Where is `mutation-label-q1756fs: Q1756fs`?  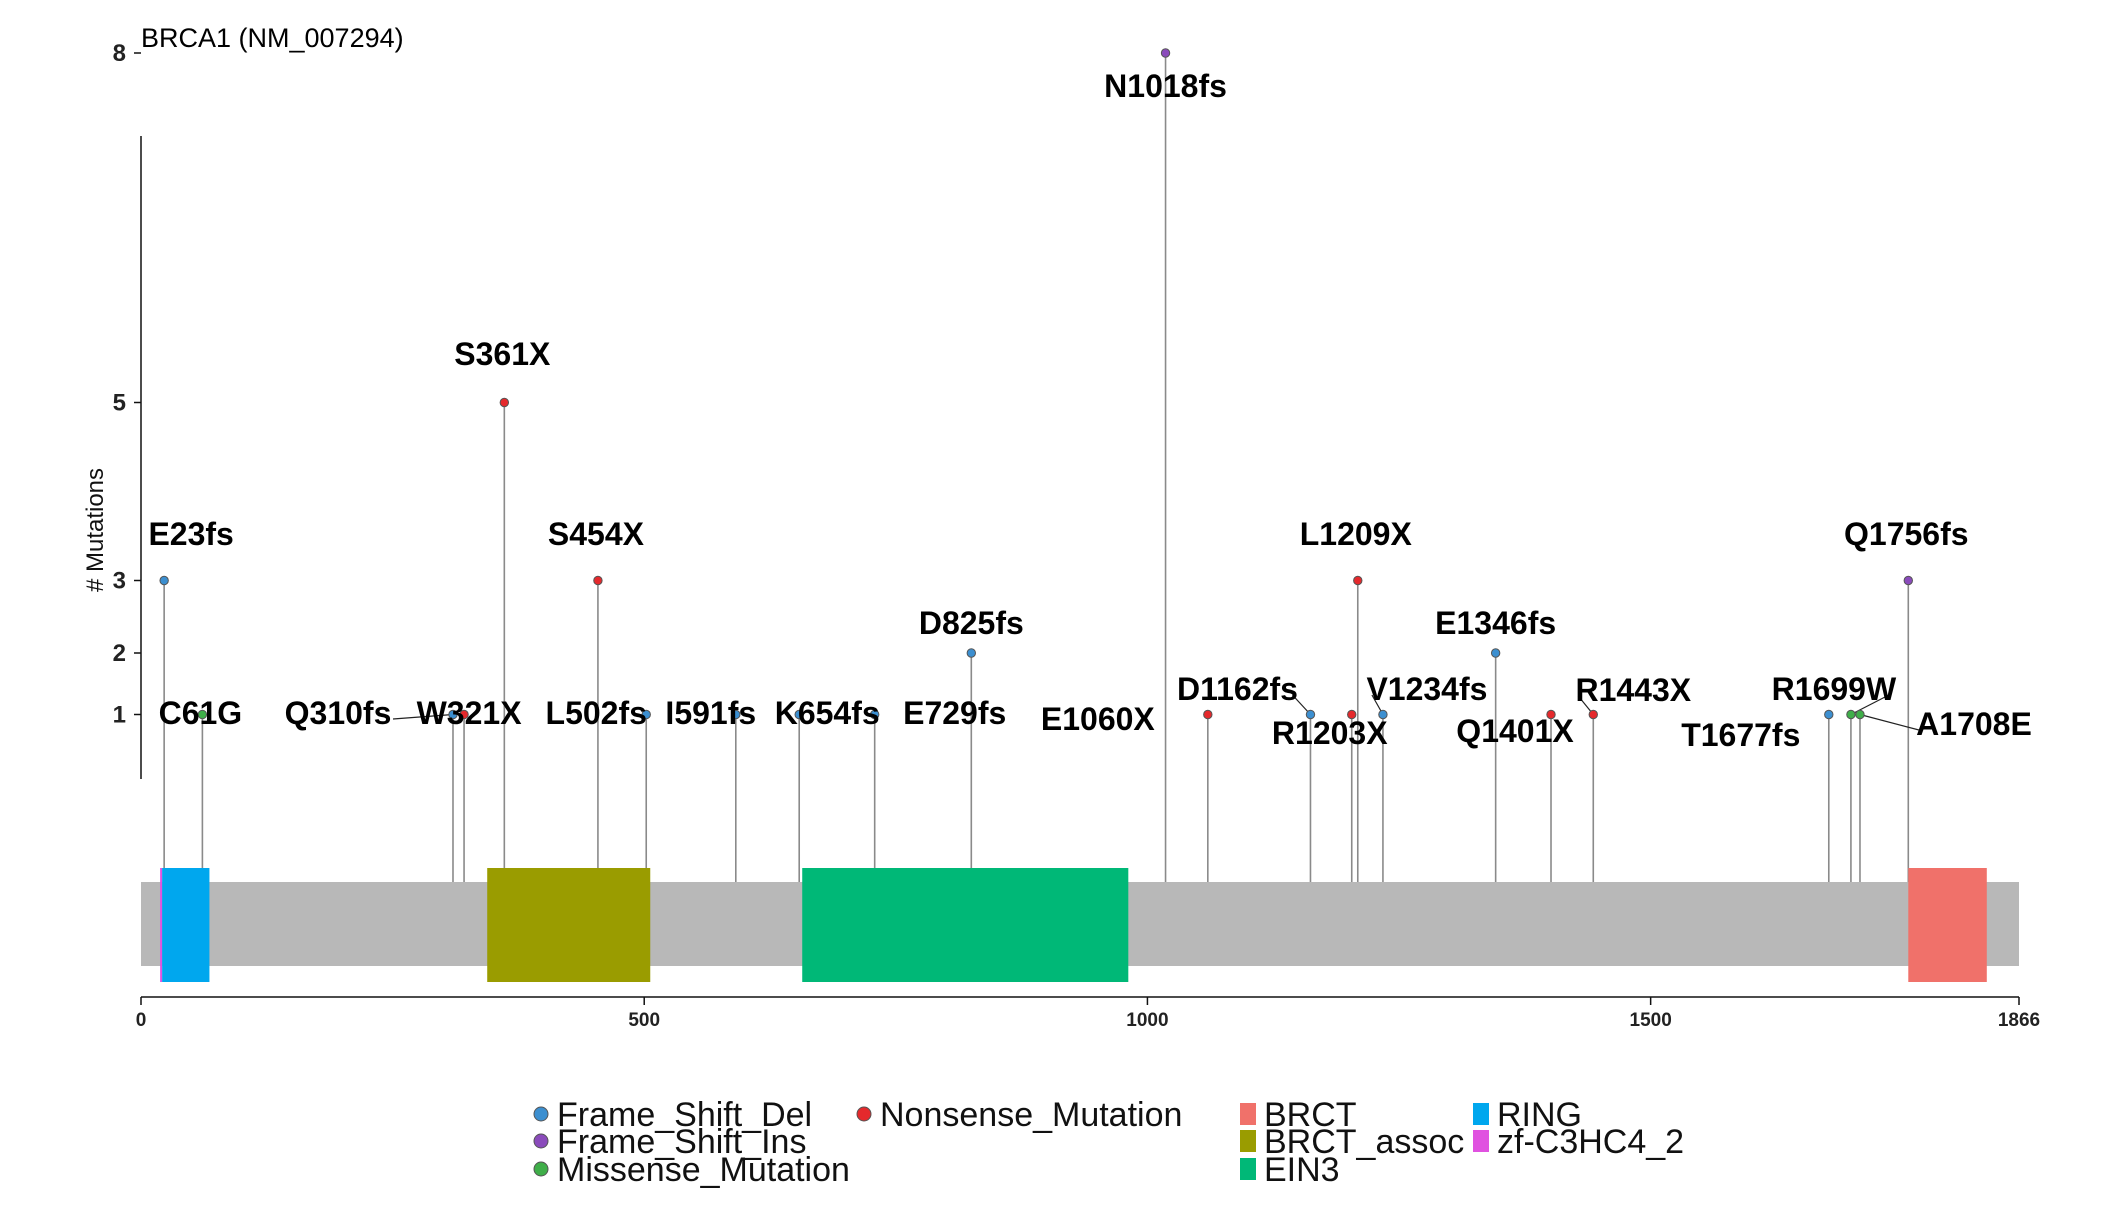
mutation-label-q1756fs: Q1756fs is located at coordinates (1906, 534).